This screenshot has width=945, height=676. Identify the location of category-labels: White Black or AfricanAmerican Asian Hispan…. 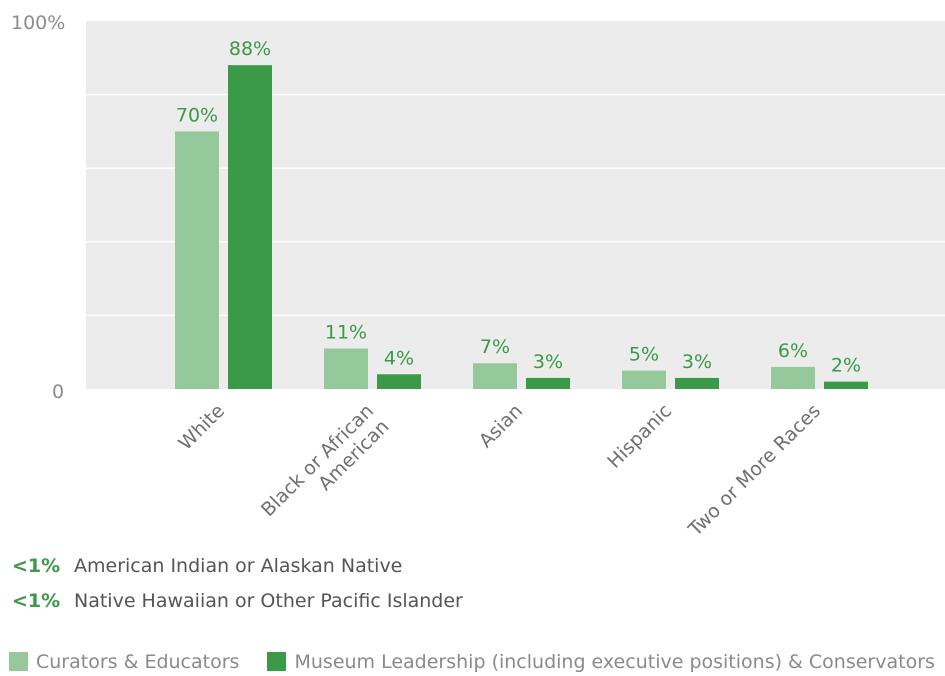
(499, 470).